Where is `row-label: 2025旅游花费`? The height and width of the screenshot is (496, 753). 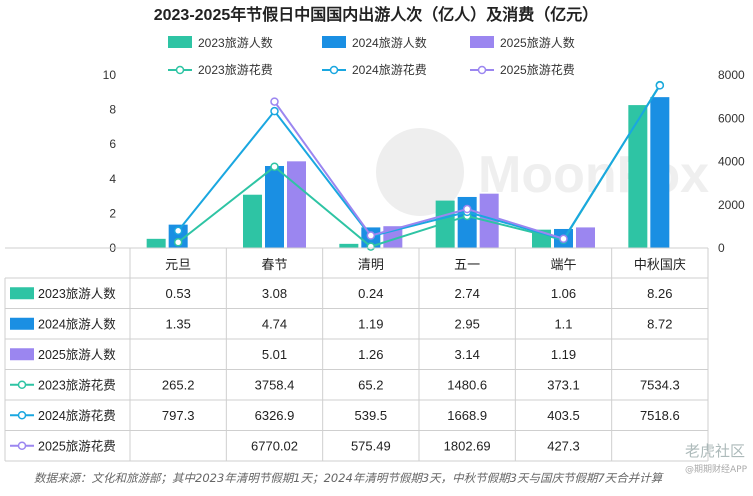 row-label: 2025旅游花费 is located at coordinates (77, 445).